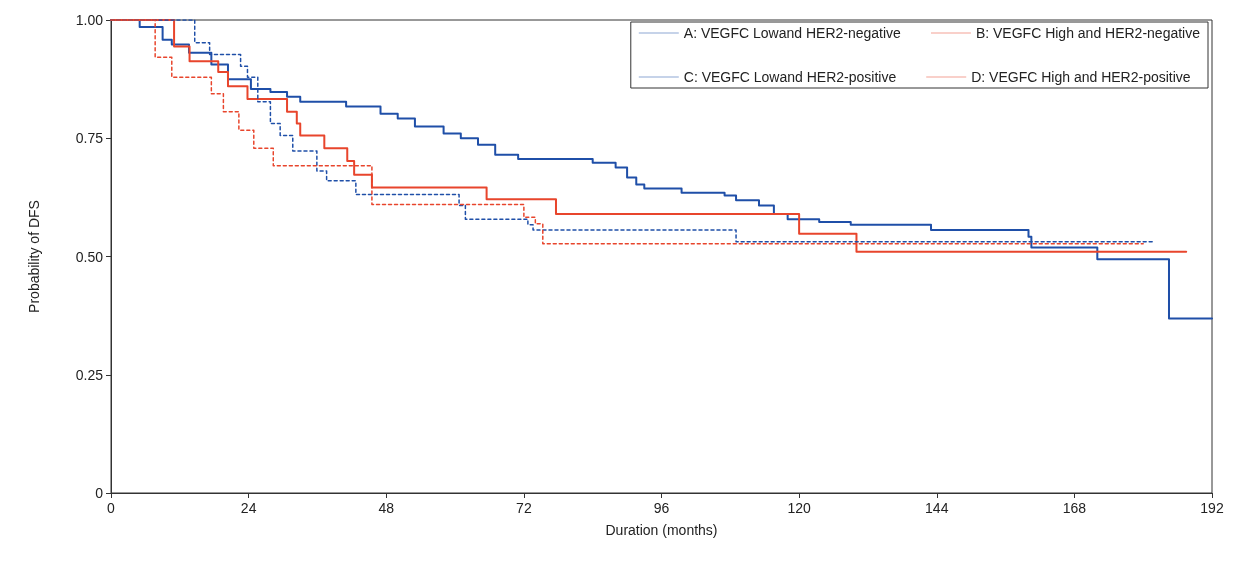 Image resolution: width=1248 pixels, height=573 pixels. What do you see at coordinates (792, 33) in the screenshot?
I see `legend-label: A: VEGFC Lowand HER2-negative` at bounding box center [792, 33].